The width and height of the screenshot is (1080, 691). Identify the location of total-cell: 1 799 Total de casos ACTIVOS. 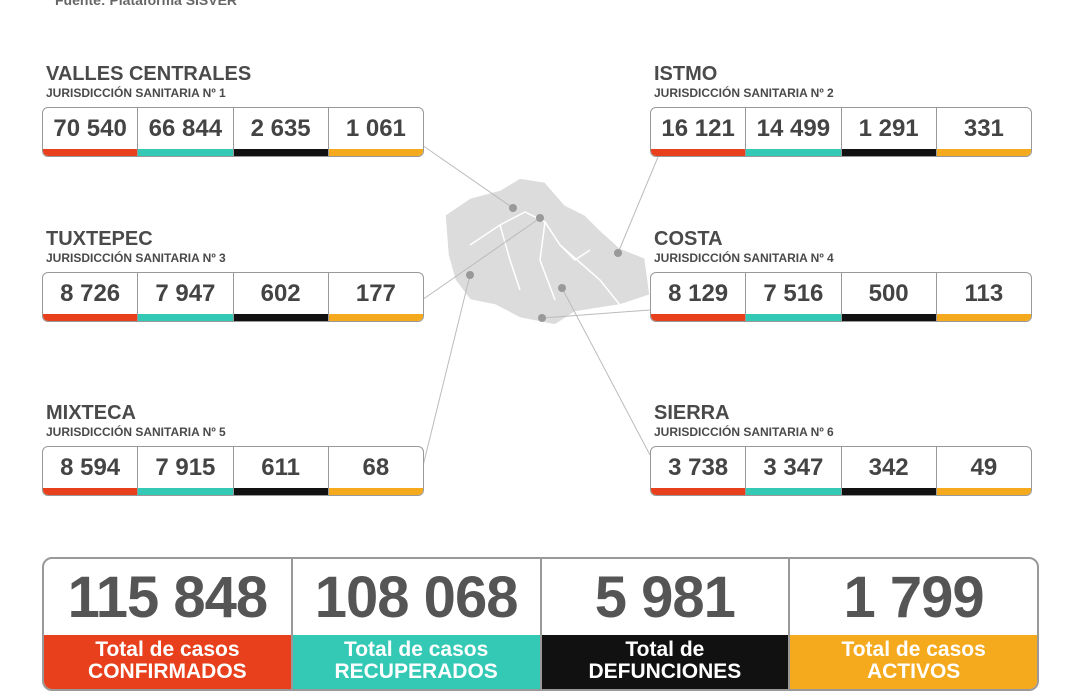
(913, 624).